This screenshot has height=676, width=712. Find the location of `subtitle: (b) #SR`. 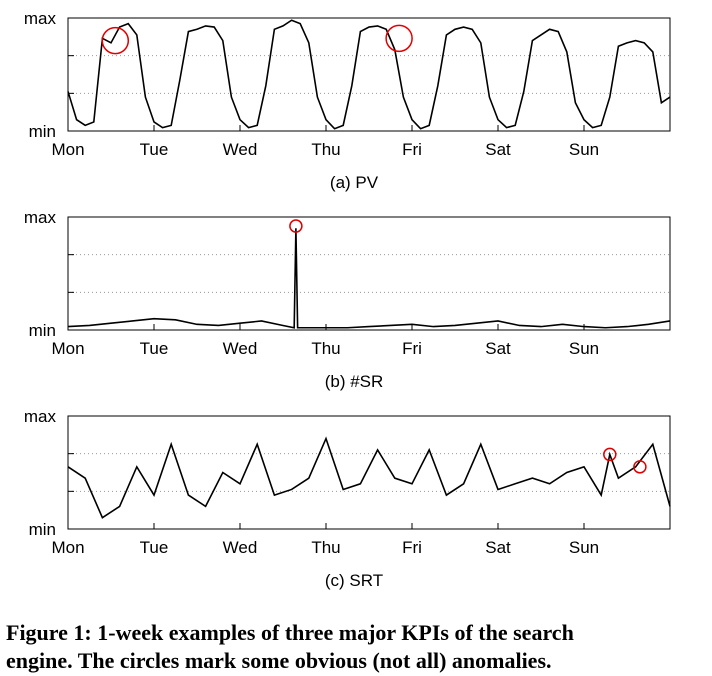

subtitle: (b) #SR is located at coordinates (354, 381).